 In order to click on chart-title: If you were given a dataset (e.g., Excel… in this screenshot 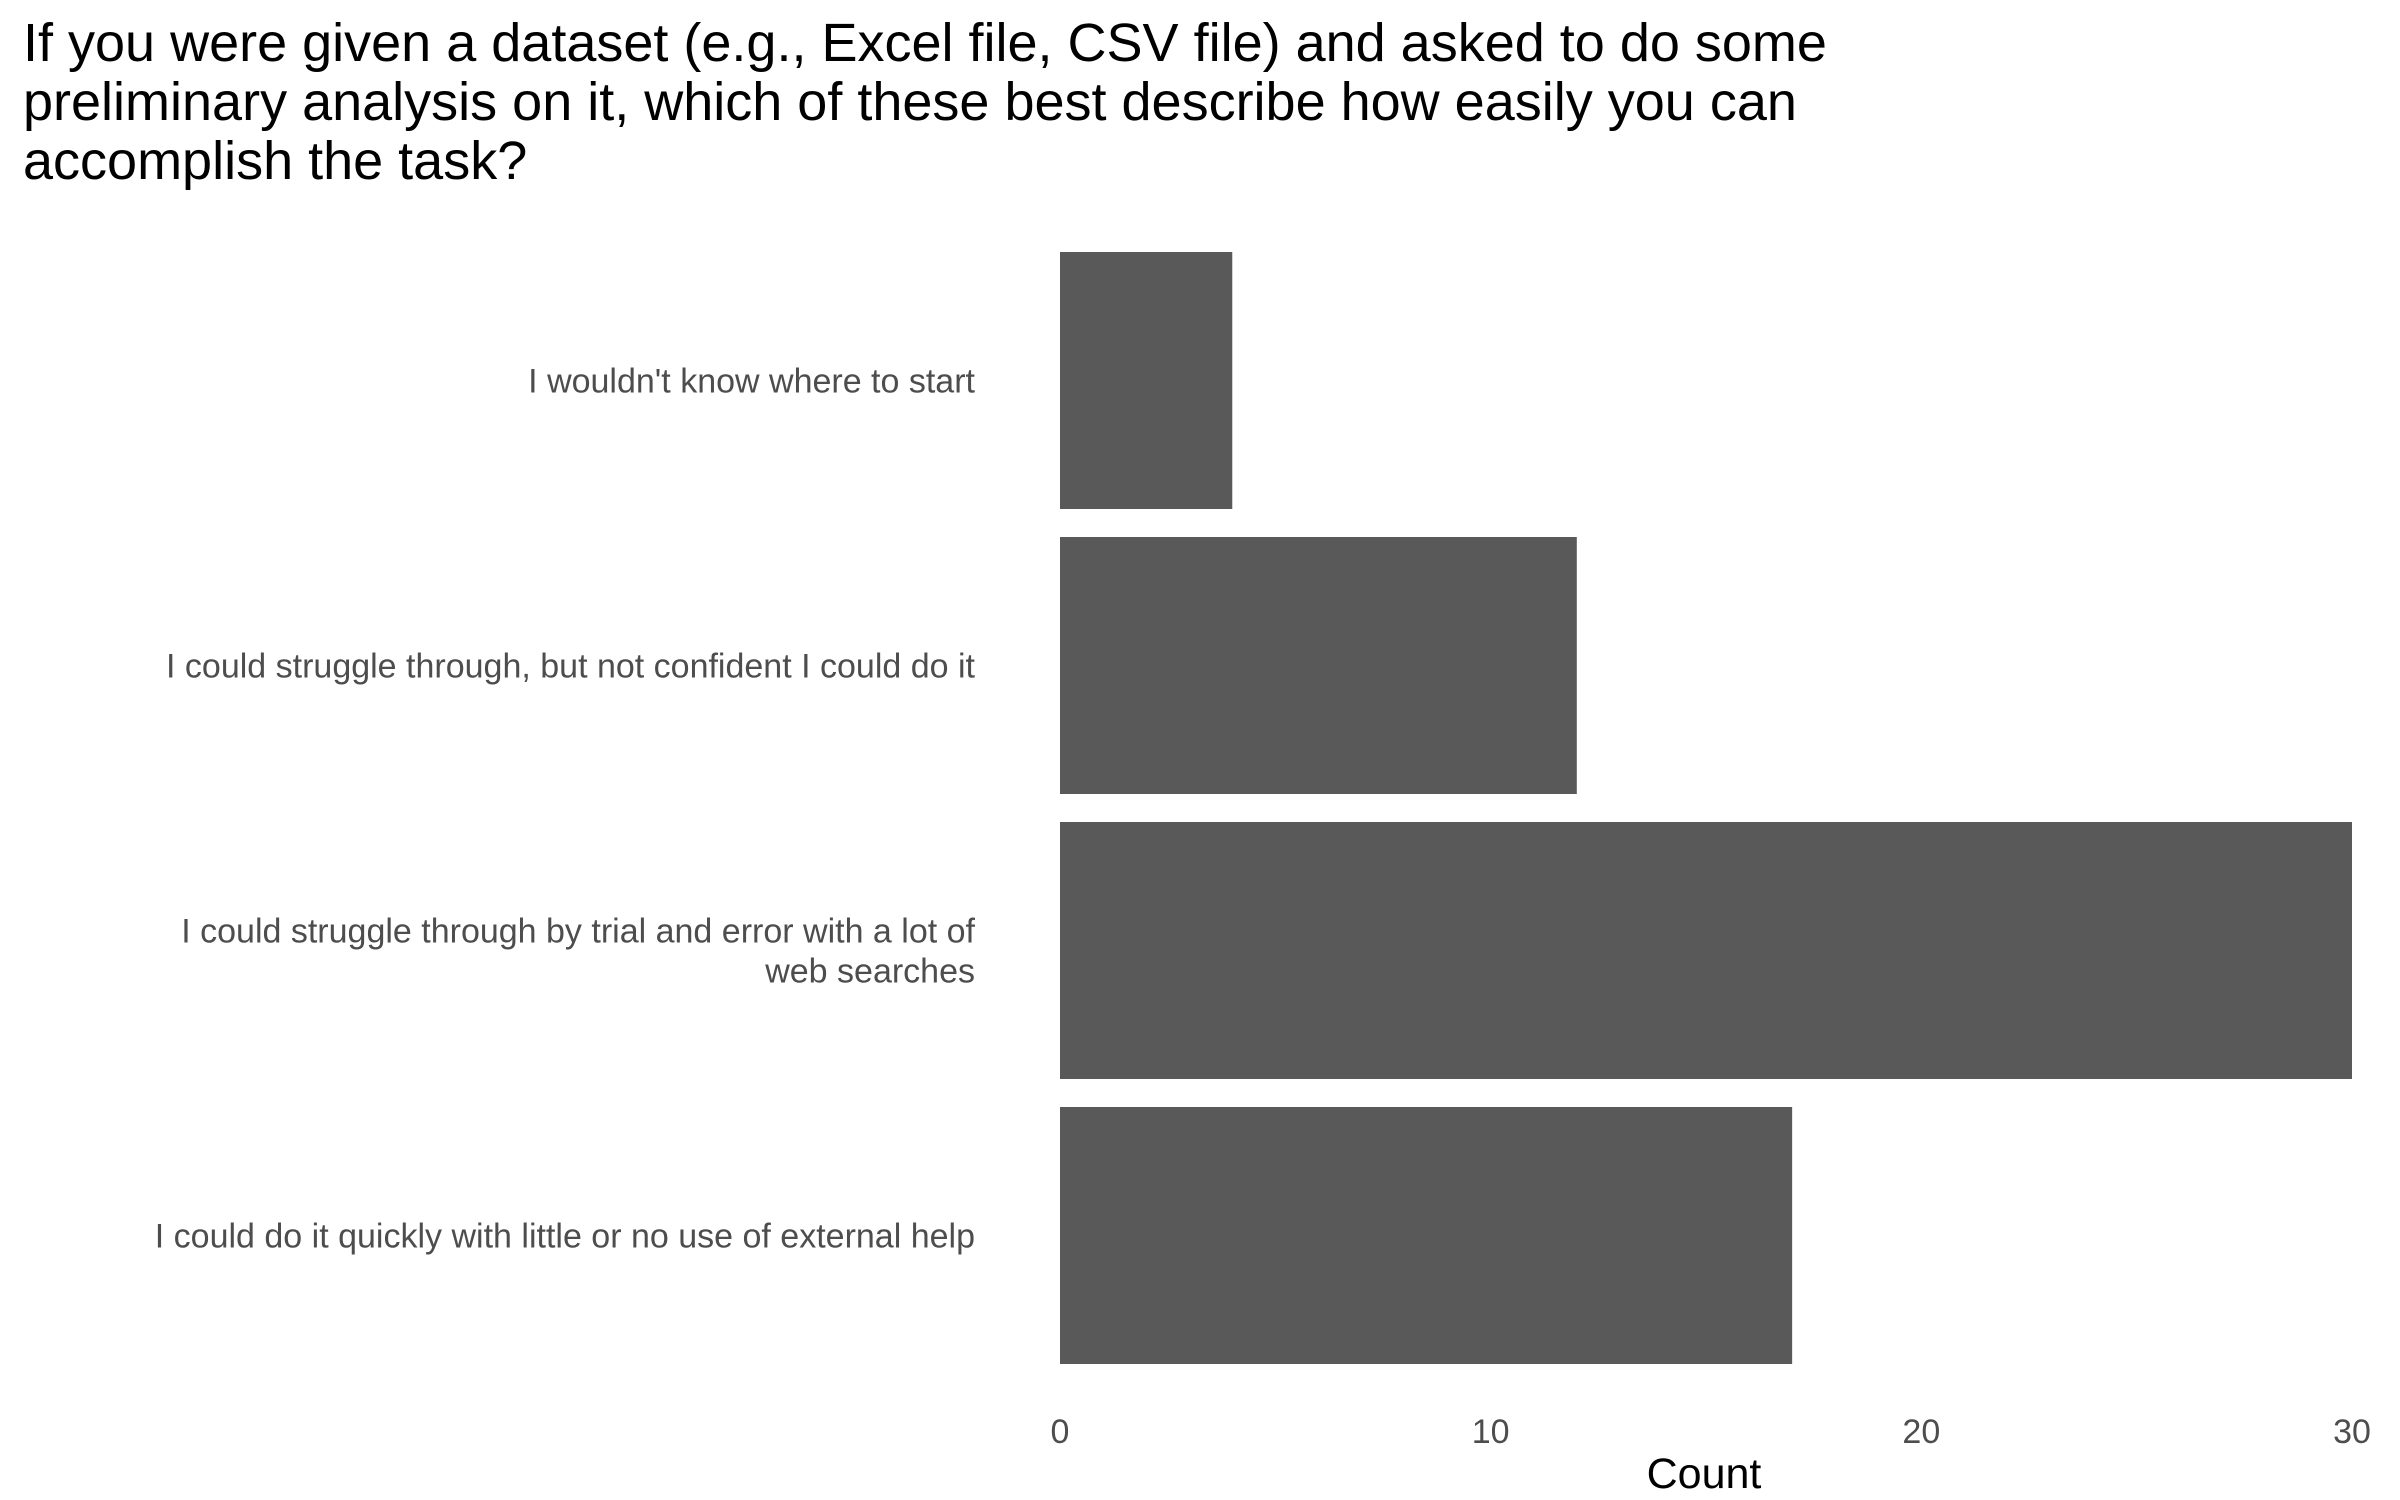, I will do `click(925, 102)`.